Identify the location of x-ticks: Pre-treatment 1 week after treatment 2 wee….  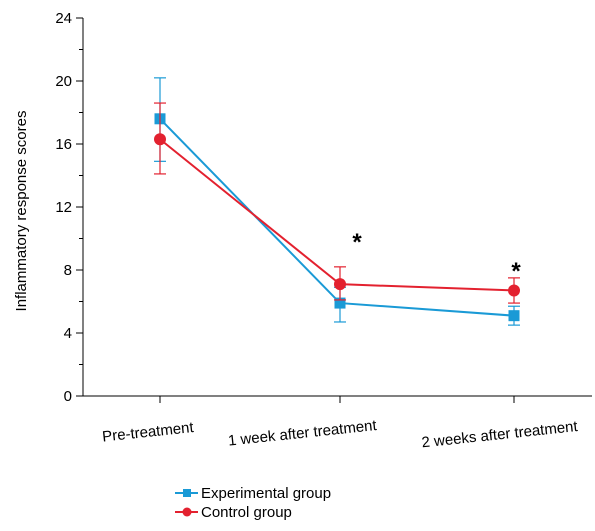
(340, 423).